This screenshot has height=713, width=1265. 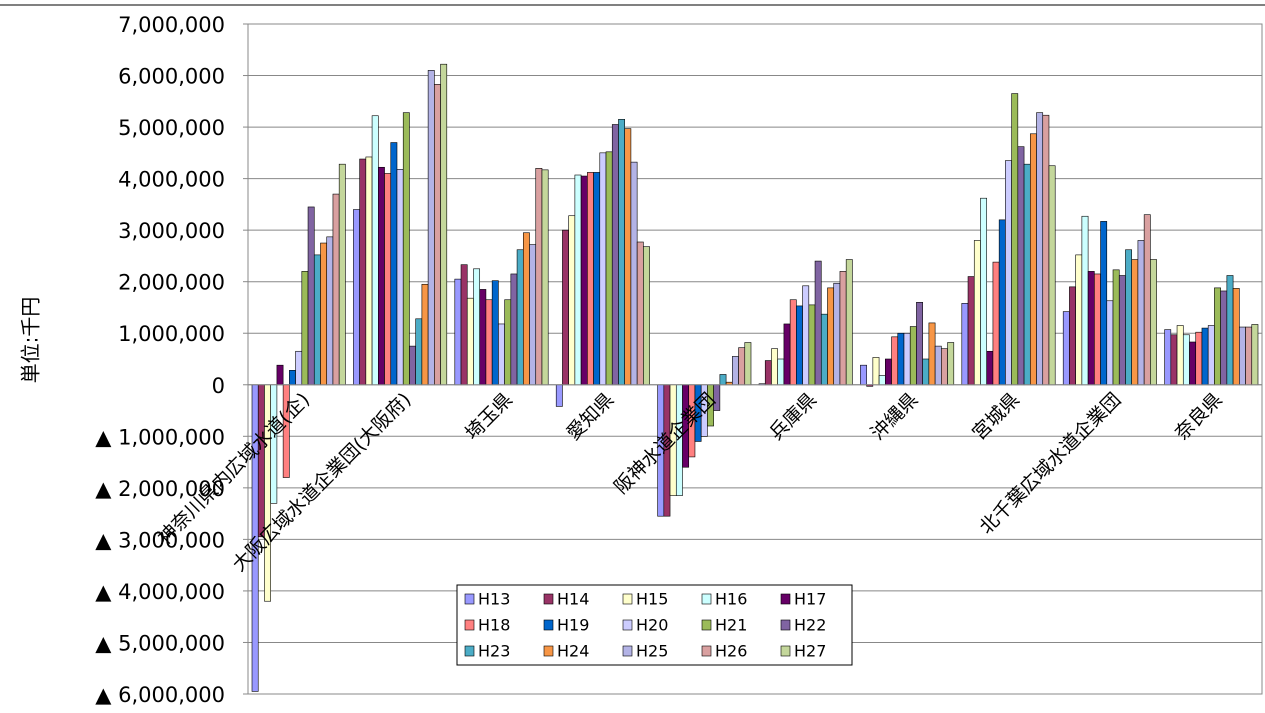 I want to click on y-tick-label: ▲ 3,000,000, so click(x=160, y=540).